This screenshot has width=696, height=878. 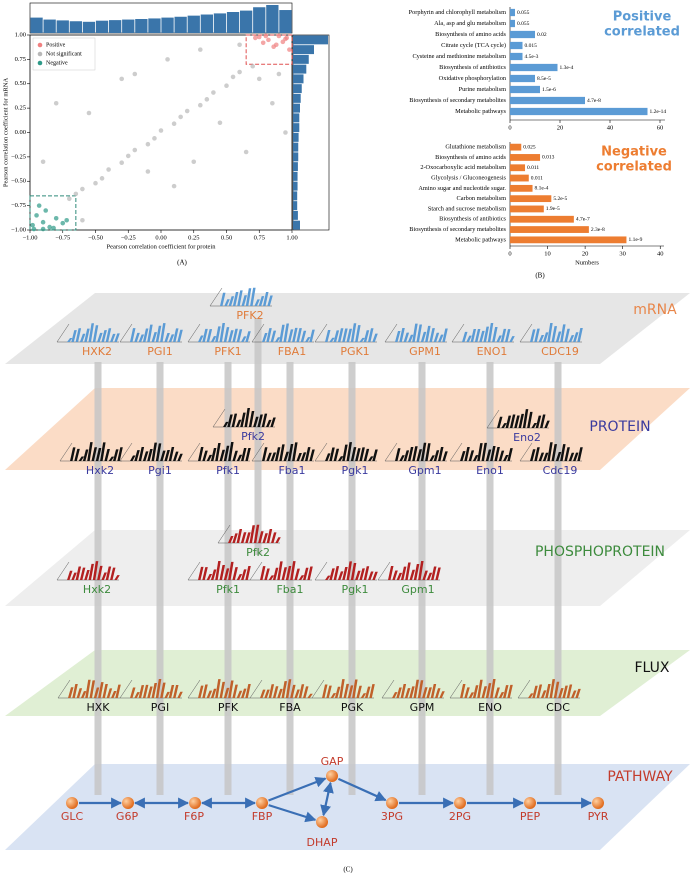 I want to click on gene-label: HXK, so click(x=98, y=707).